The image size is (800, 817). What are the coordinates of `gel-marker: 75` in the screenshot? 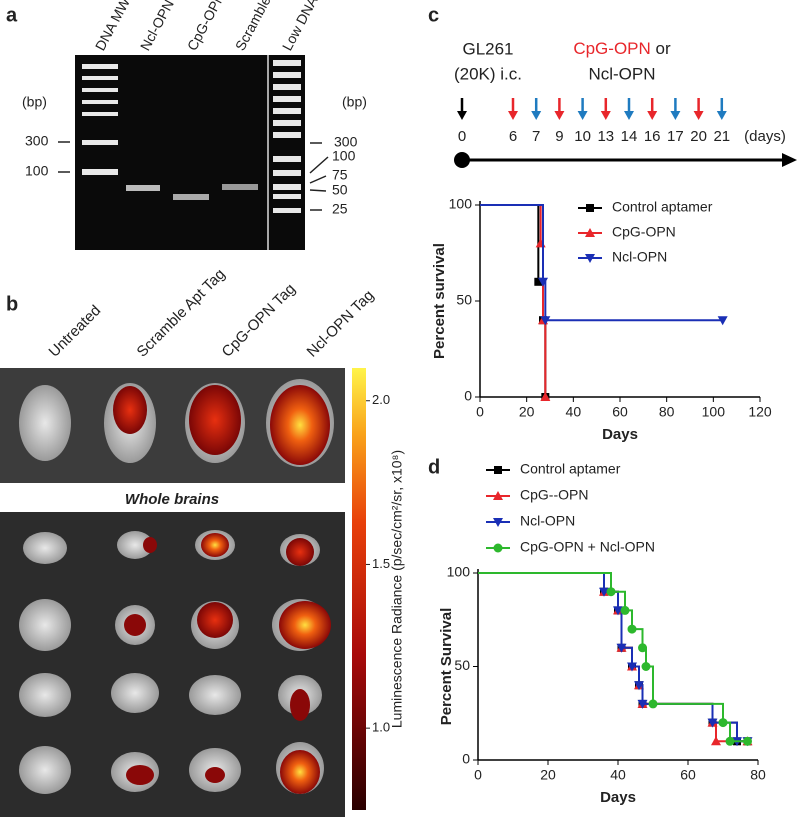 It's located at (340, 175).